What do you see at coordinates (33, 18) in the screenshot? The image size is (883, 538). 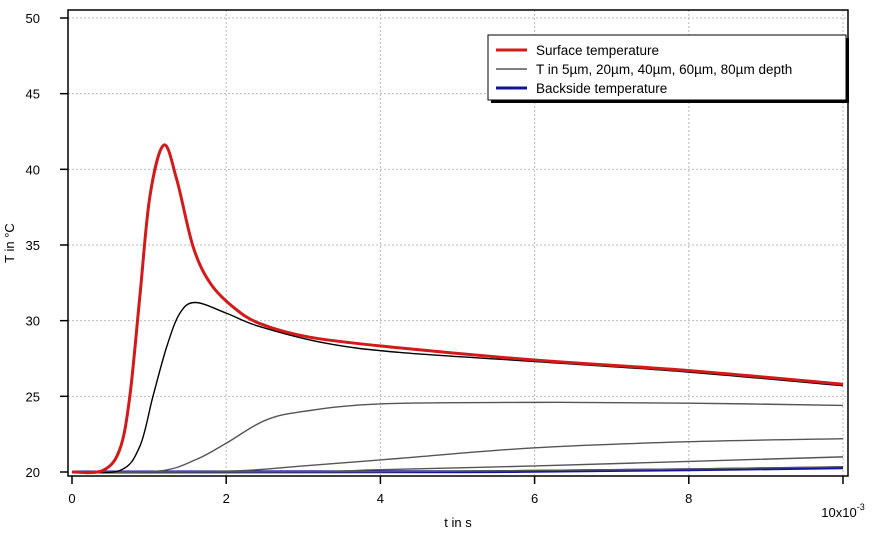 I see `y-tick-label: 50` at bounding box center [33, 18].